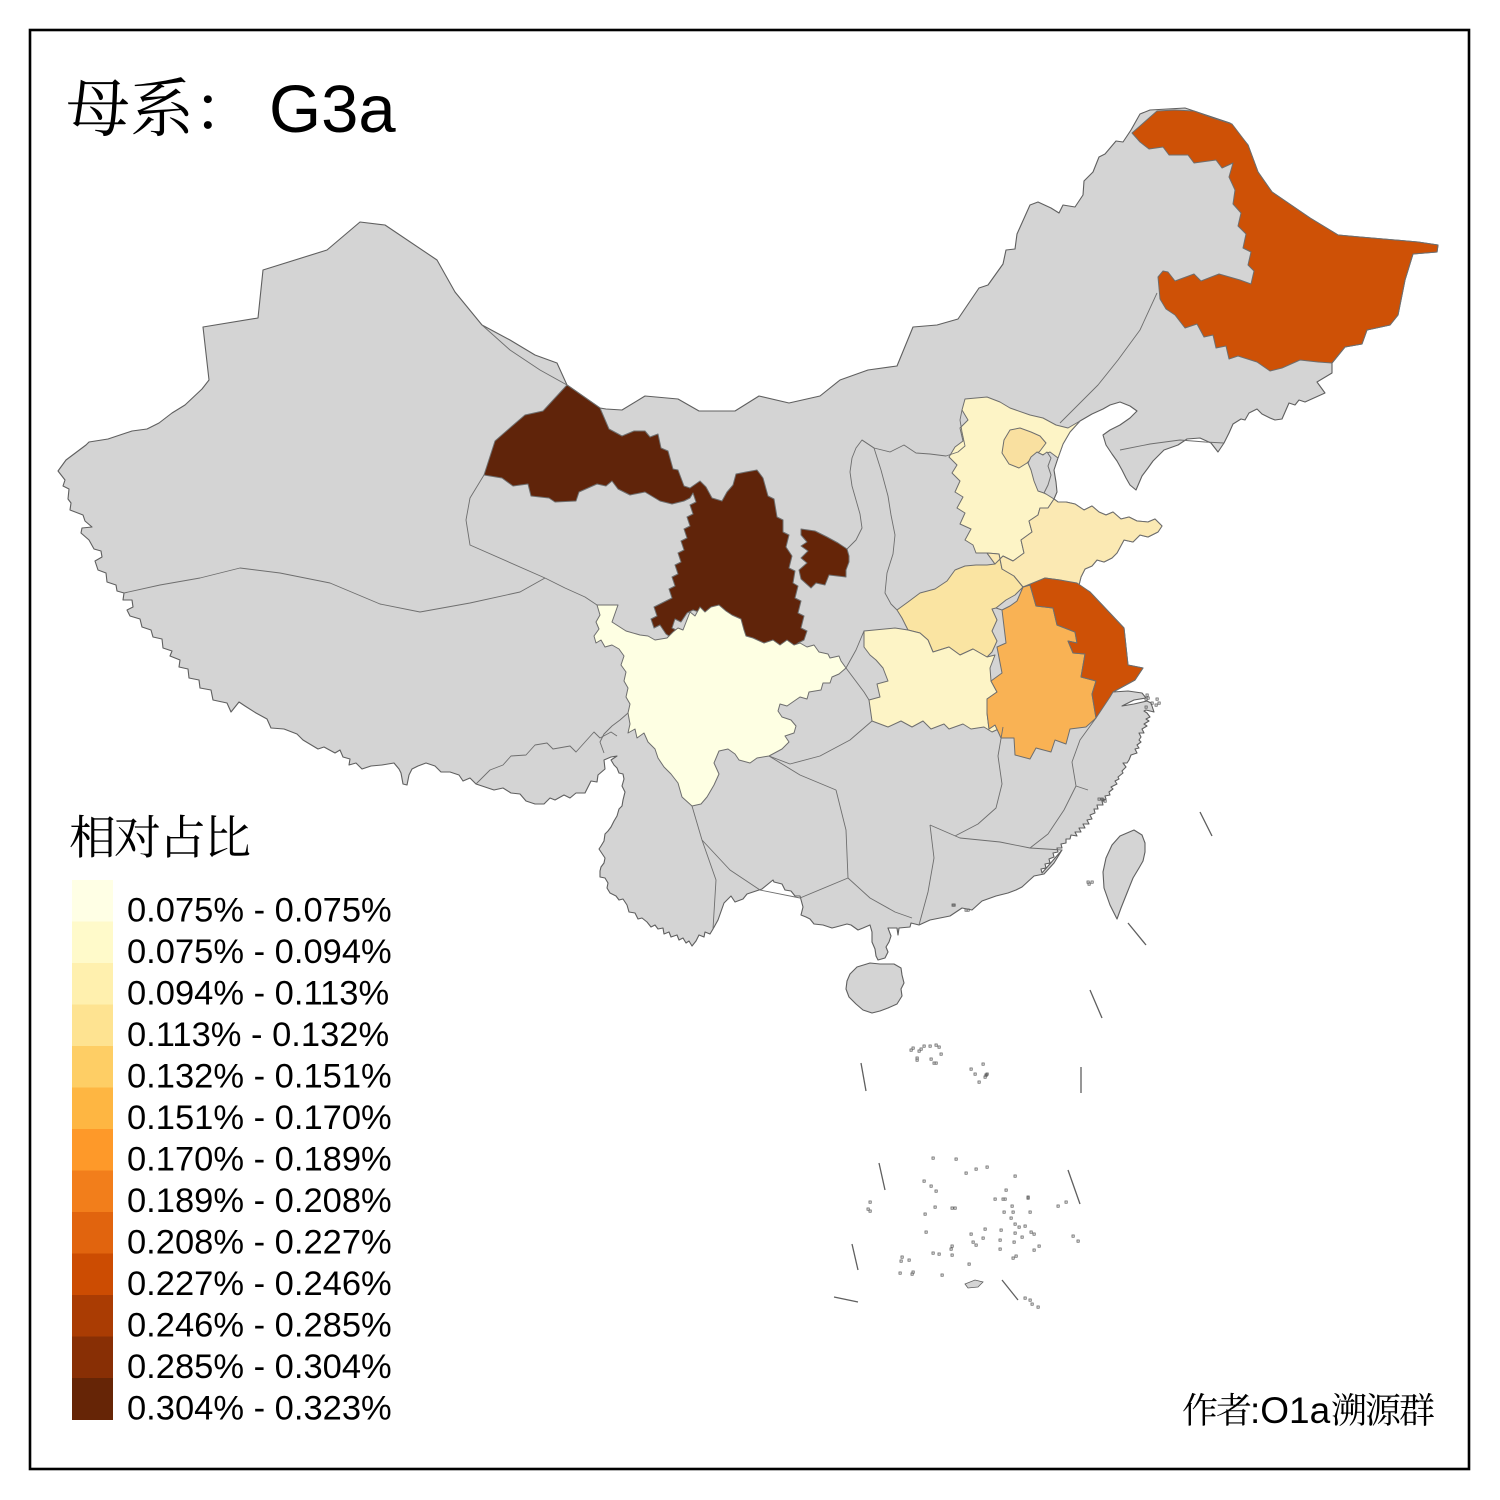 This screenshot has width=1500, height=1500. I want to click on svg-text: 0.132% - 0.151%, so click(259, 1076).